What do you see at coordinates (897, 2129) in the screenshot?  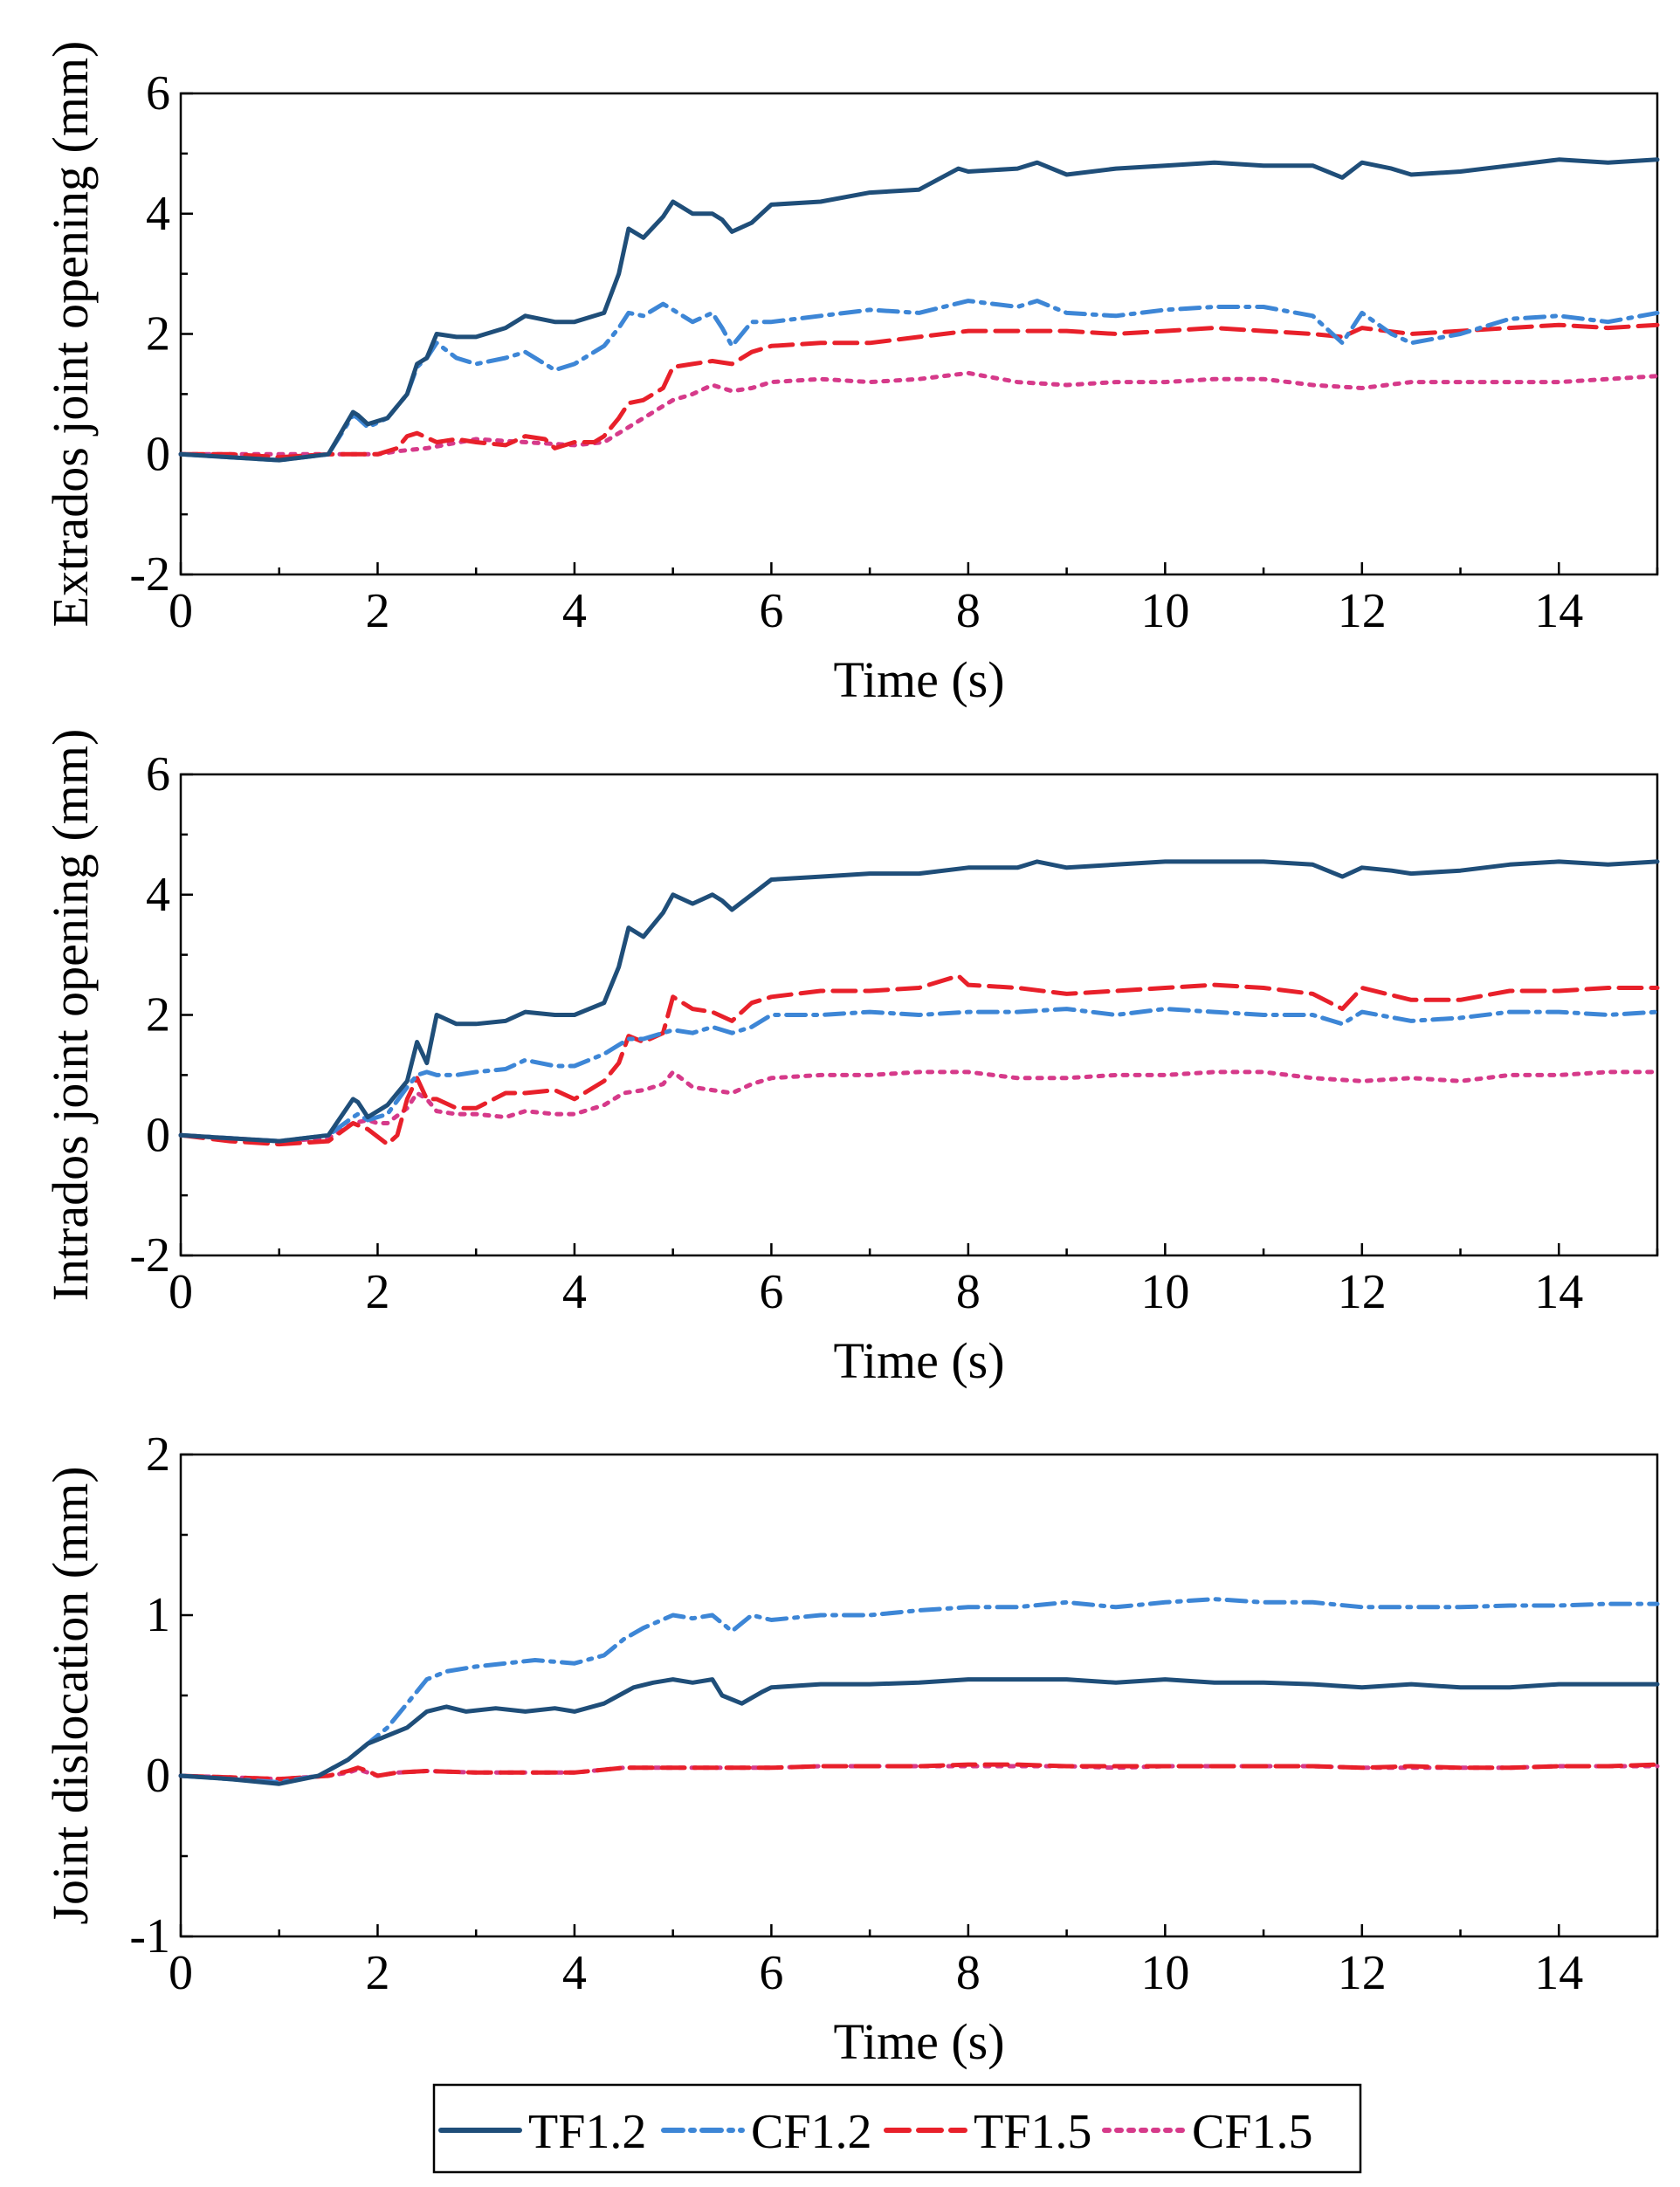 I see `legend: TF1.2 CF1.2 TF1.5 CF1.5` at bounding box center [897, 2129].